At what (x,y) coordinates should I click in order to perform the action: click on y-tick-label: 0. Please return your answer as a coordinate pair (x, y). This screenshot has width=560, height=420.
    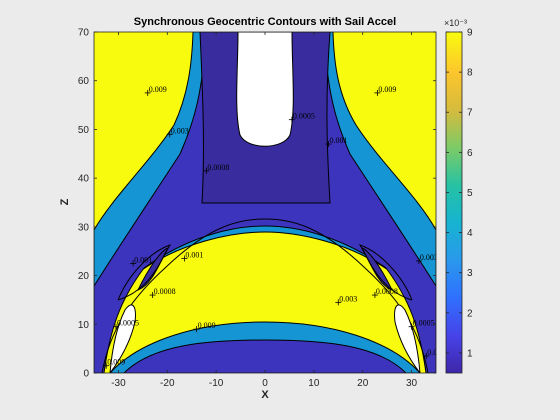
    Looking at the image, I should click on (86, 374).